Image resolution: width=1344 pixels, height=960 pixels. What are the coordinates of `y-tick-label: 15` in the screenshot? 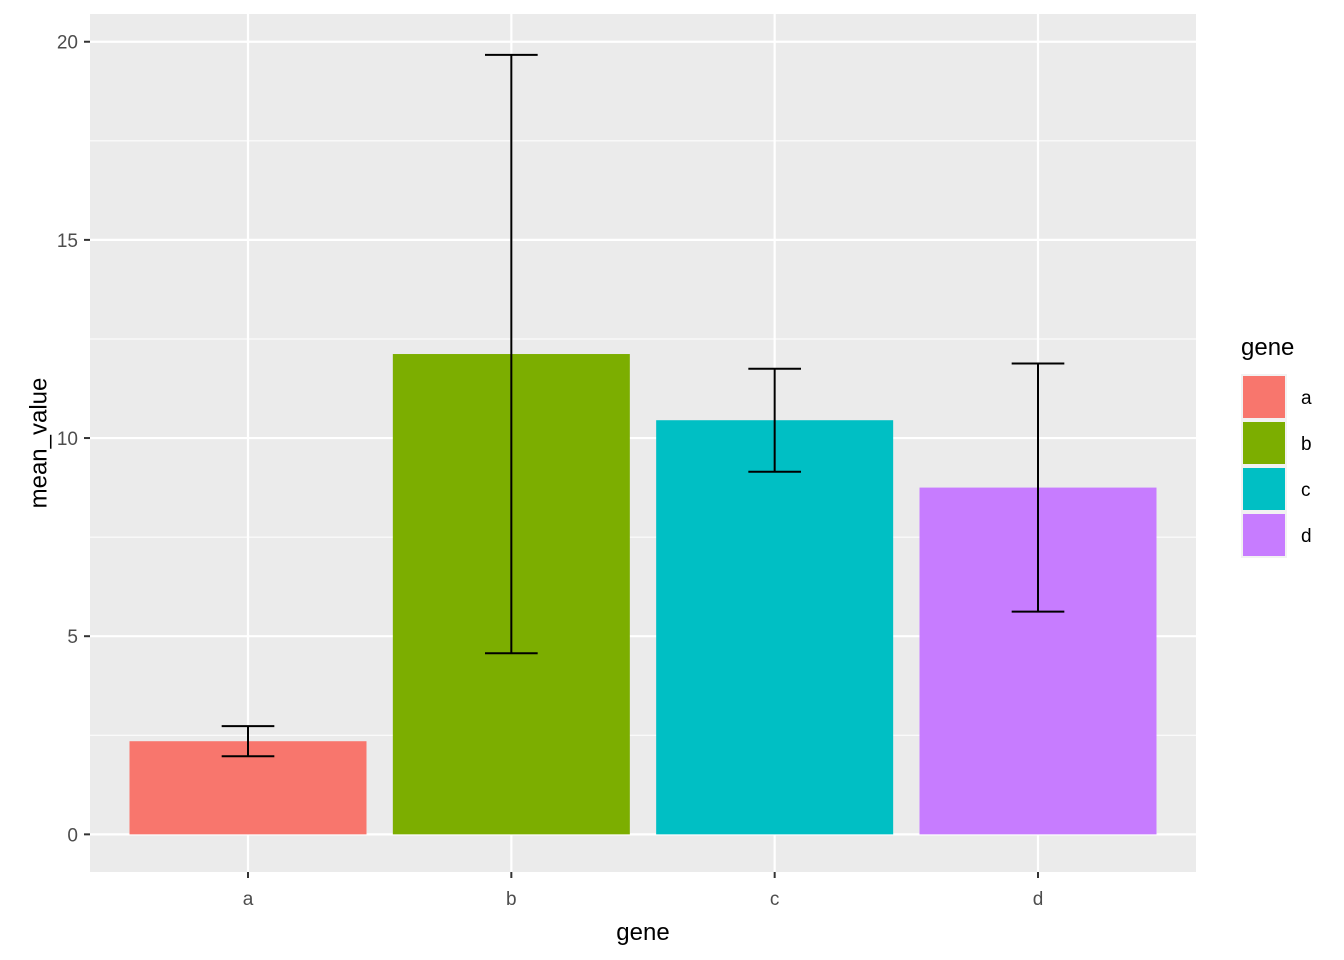 It's located at (67, 241).